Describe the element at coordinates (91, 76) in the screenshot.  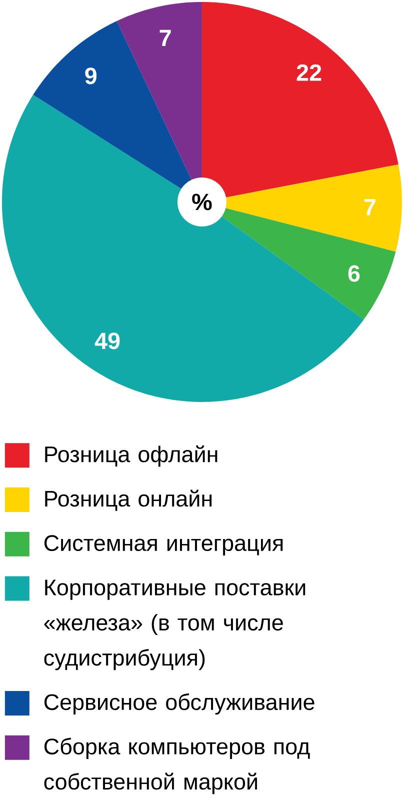
I see `data-label: 9` at that location.